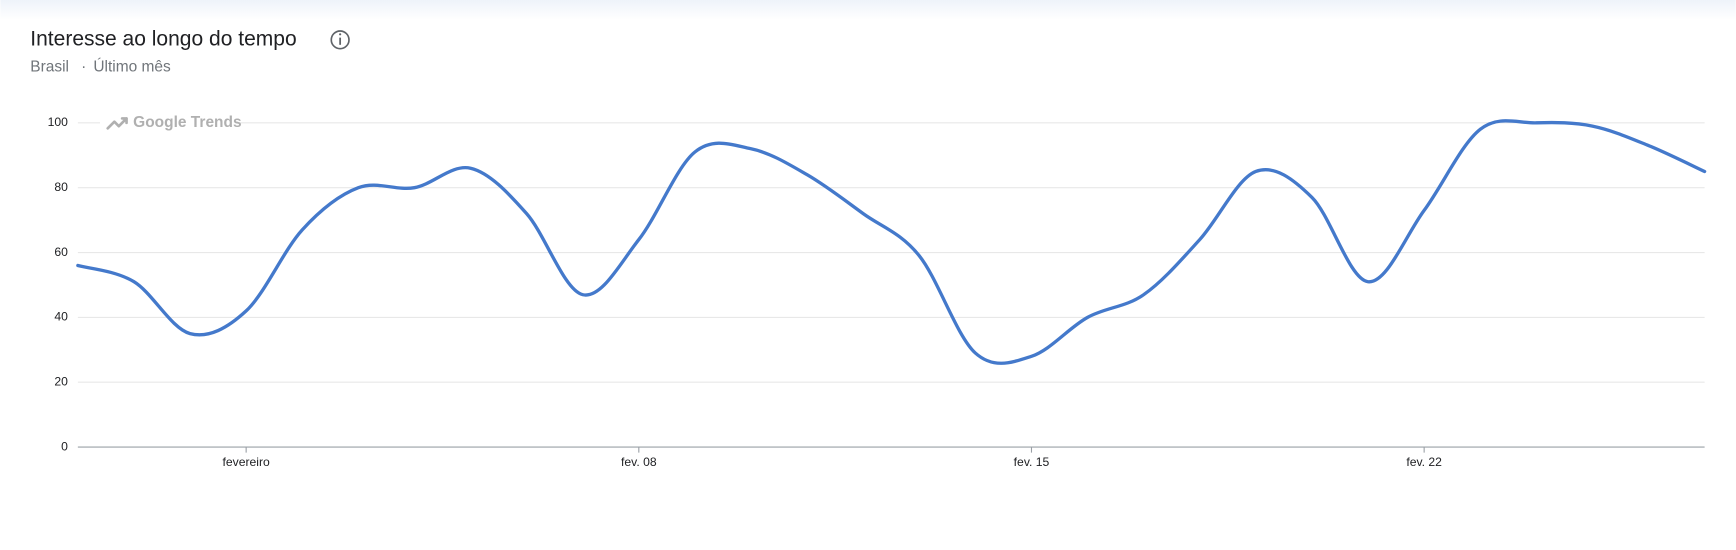 Image resolution: width=1736 pixels, height=550 pixels. What do you see at coordinates (246, 462) in the screenshot?
I see `x-tick-label: fevereiro` at bounding box center [246, 462].